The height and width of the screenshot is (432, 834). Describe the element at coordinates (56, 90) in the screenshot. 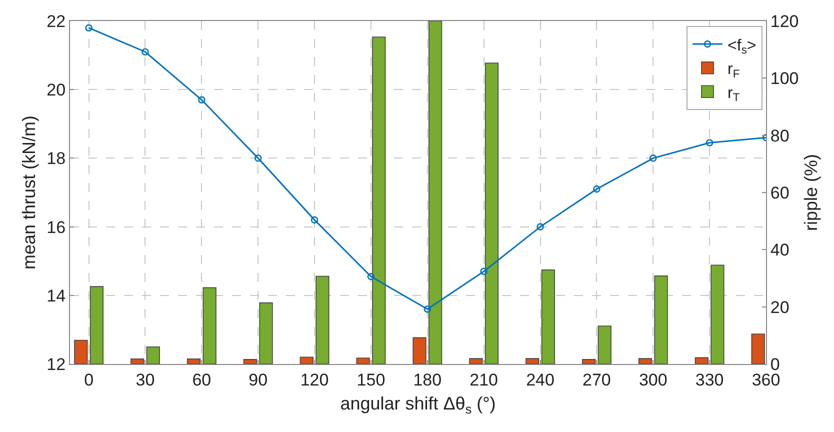

I see `y-tick-label: 20` at that location.